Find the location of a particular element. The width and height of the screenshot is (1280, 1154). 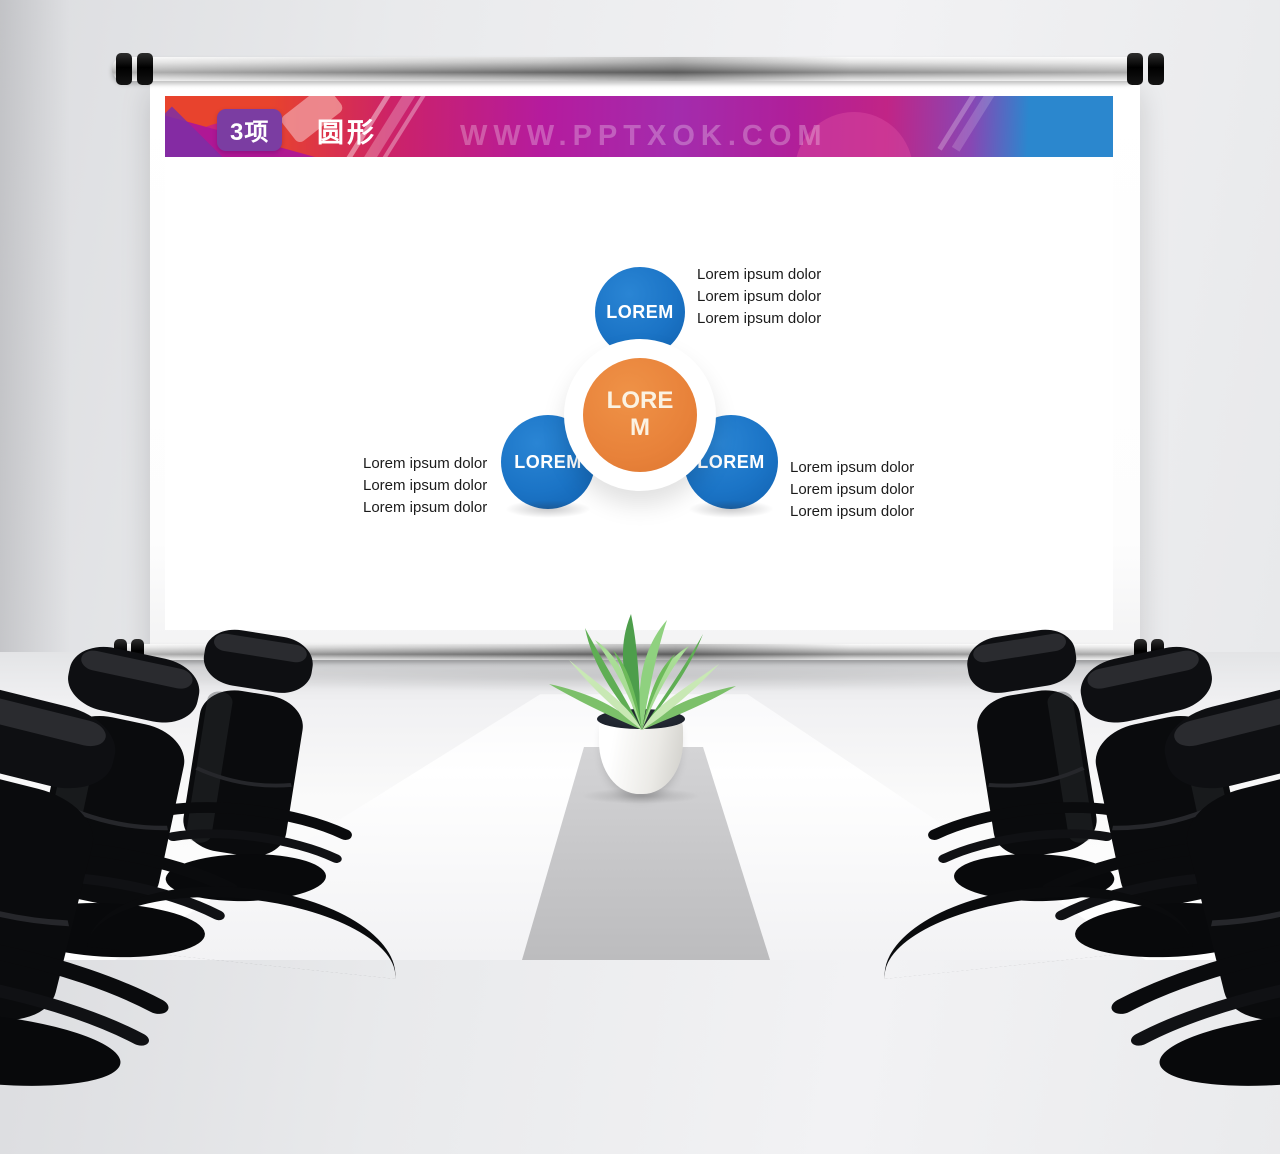

center-circle: LOREM is located at coordinates (640, 415).